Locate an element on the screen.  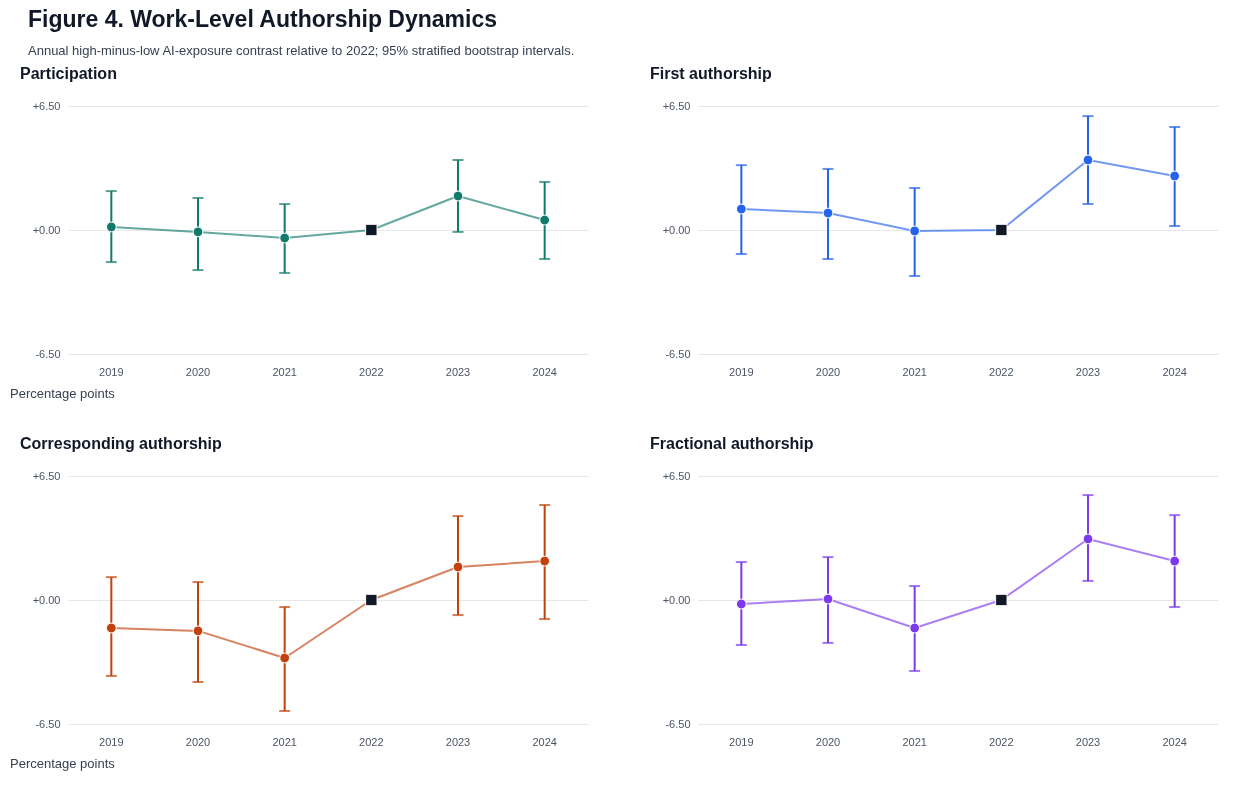
chart-title: Participation is located at coordinates (68, 73).